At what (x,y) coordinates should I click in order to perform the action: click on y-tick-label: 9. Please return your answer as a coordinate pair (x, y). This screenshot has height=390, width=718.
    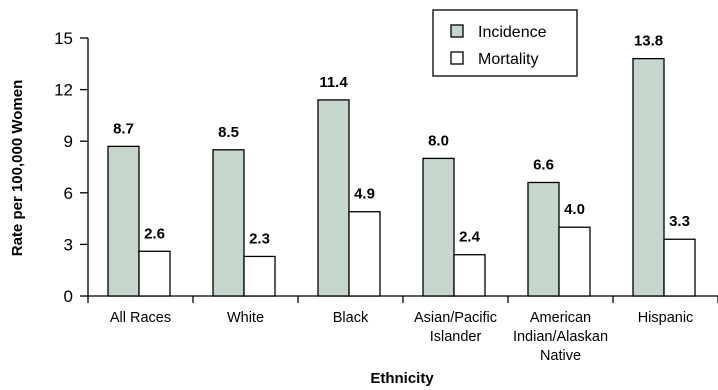
    Looking at the image, I should click on (68, 141).